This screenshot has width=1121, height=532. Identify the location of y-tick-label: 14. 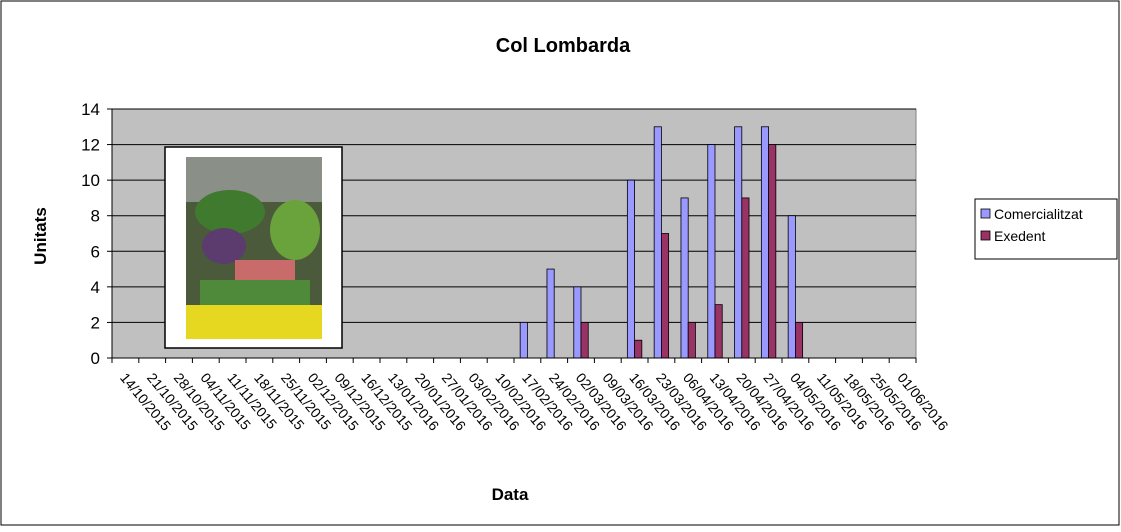
(90, 109).